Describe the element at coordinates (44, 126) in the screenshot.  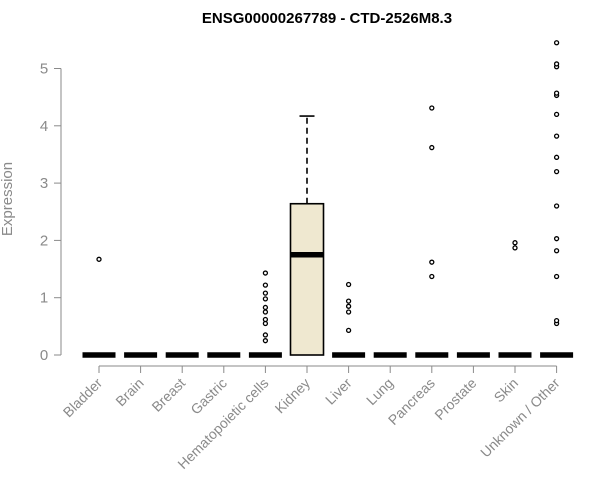
I see `y-tick-label: 4` at that location.